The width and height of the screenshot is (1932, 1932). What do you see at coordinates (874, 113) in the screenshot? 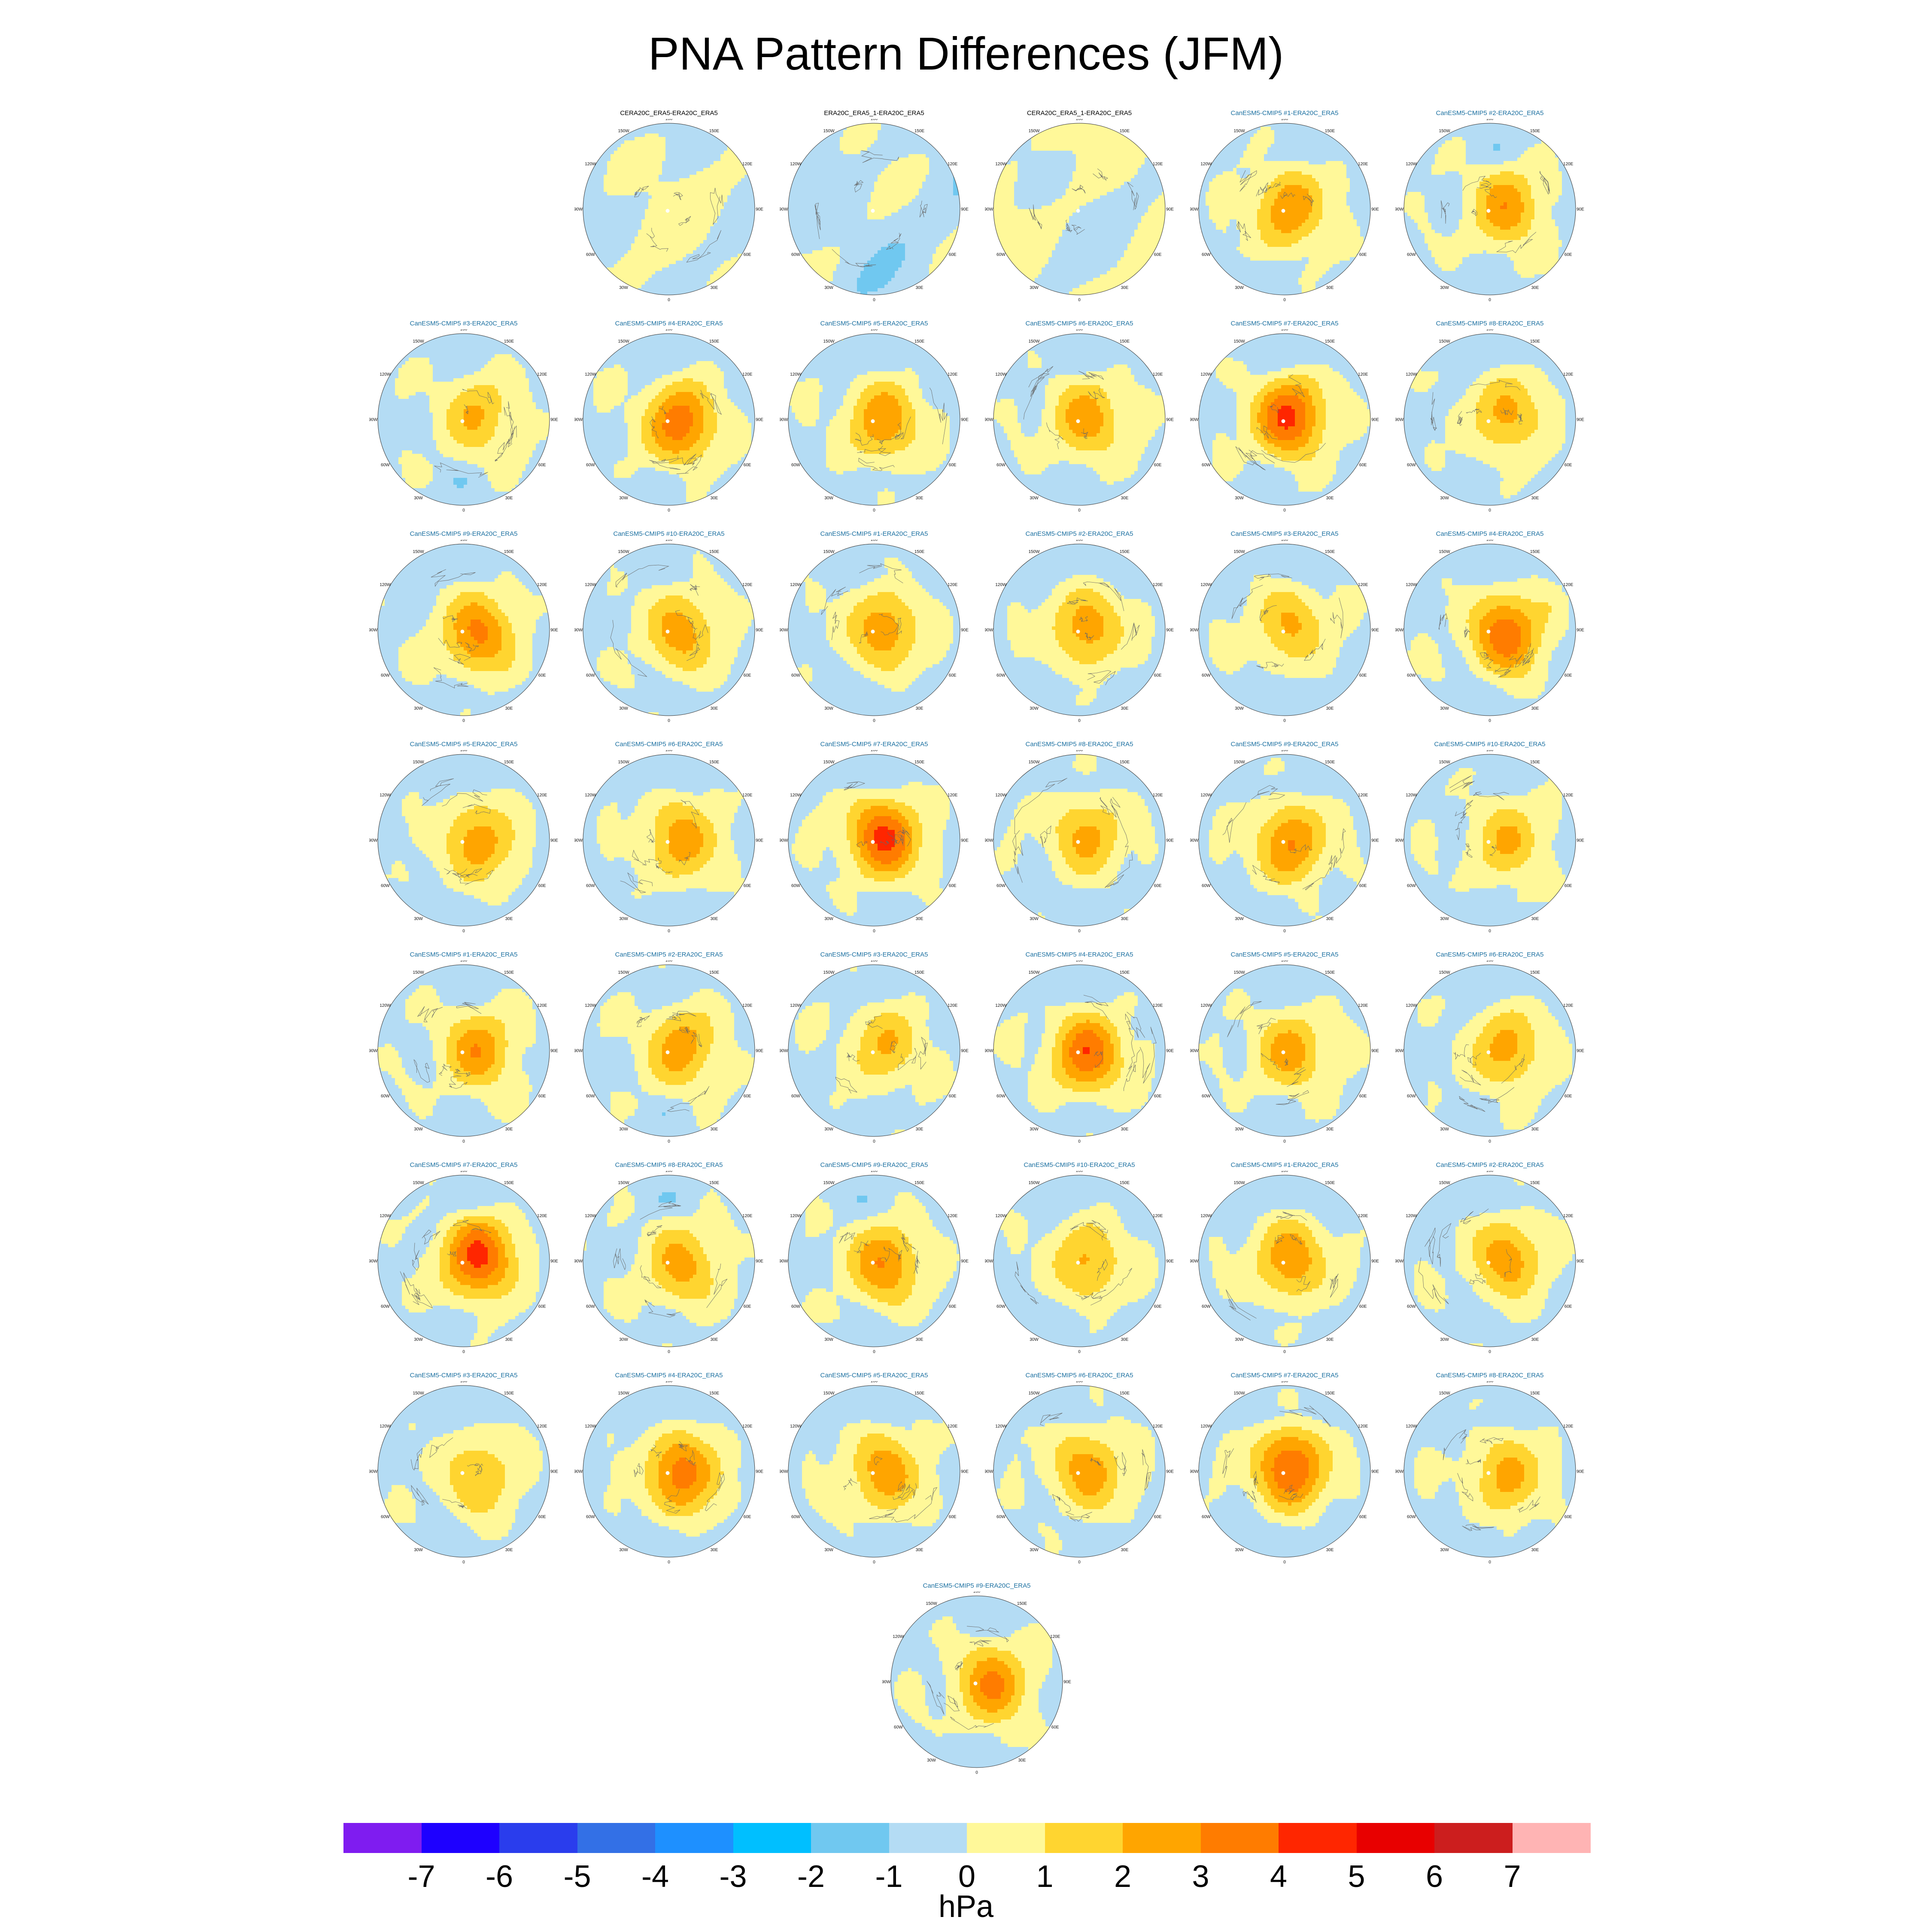
I see `panel-title: ERA20C_ERA5_1-ERA20C_ERA5` at bounding box center [874, 113].